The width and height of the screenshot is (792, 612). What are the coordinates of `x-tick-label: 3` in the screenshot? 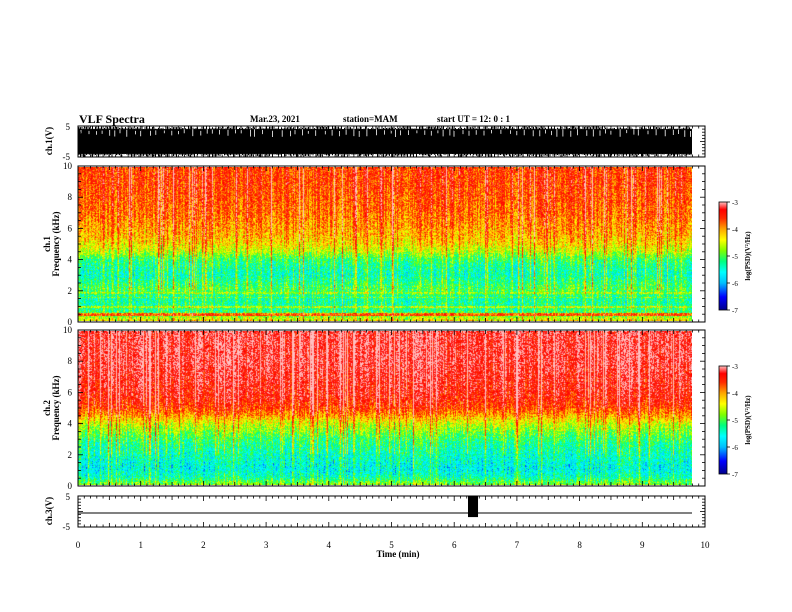 It's located at (266, 545).